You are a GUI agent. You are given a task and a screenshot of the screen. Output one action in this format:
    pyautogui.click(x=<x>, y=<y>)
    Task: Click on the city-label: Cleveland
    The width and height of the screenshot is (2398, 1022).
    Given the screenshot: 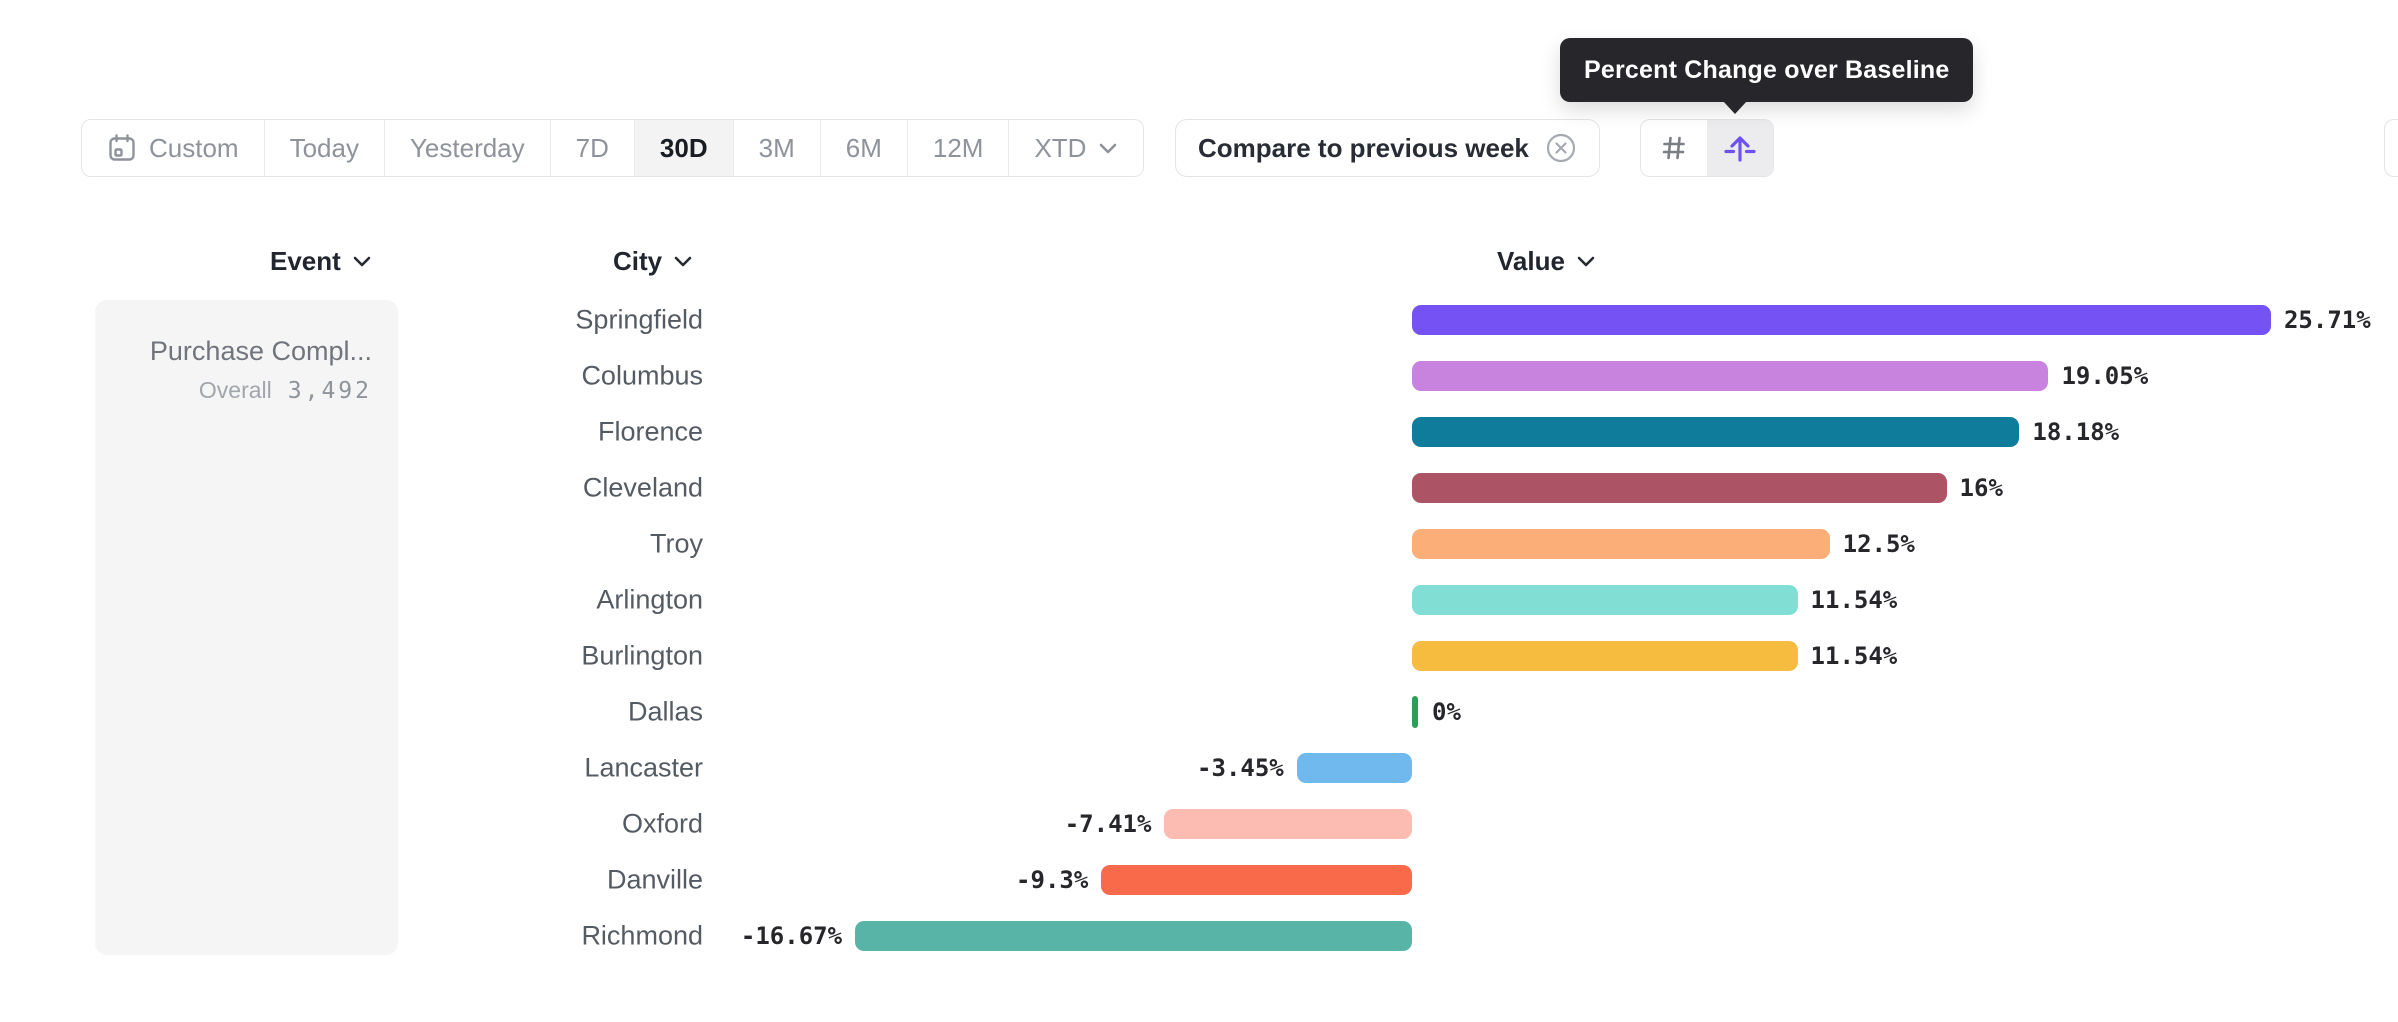 What is the action you would take?
    pyautogui.click(x=642, y=487)
    